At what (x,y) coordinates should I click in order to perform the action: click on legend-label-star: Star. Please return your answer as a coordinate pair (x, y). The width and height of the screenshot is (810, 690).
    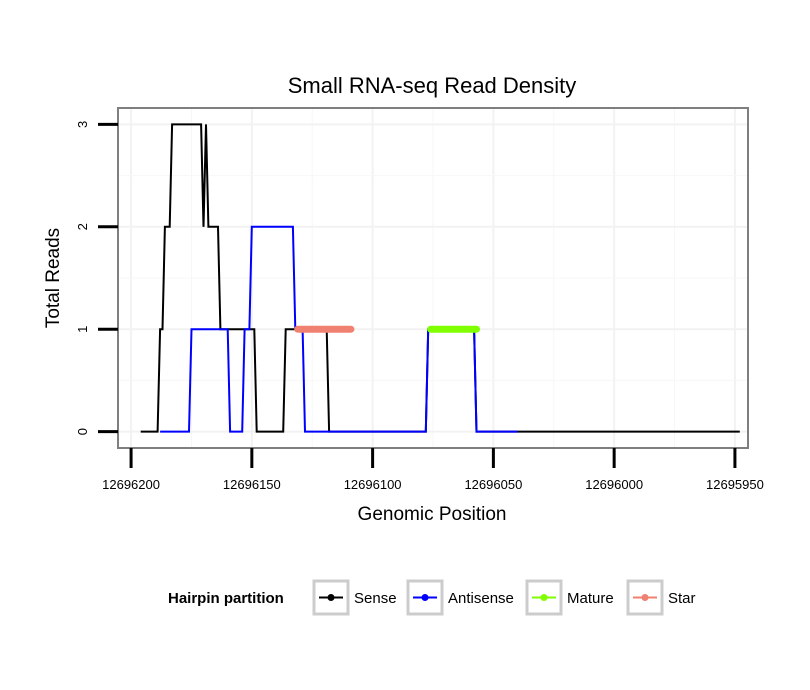
    Looking at the image, I should click on (682, 598).